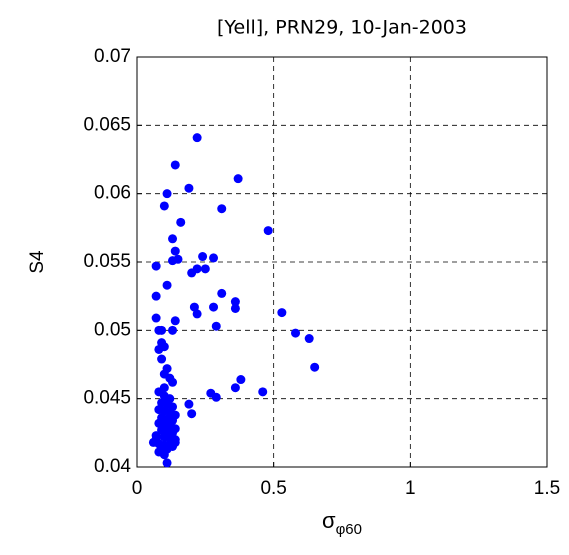 Image resolution: width=569 pixels, height=555 pixels. I want to click on x-axis-label-main: σ, so click(329, 520).